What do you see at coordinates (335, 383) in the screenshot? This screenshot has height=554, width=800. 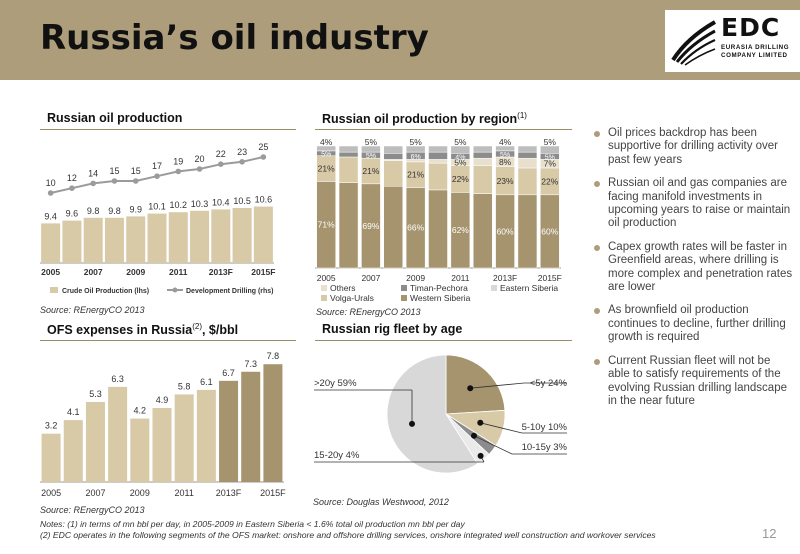 I see `pie-slice-label: >20y 59%` at bounding box center [335, 383].